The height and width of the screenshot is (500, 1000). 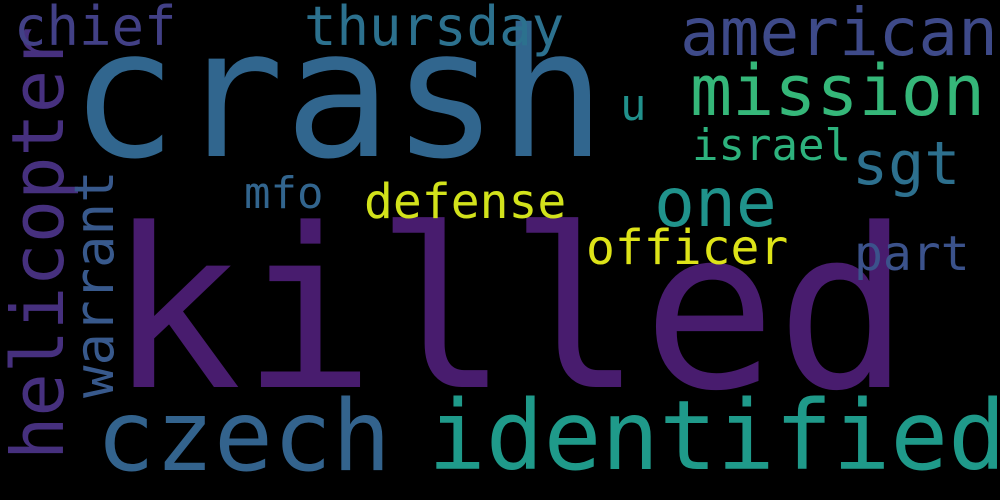 I want to click on word-chief: chief, so click(x=95, y=29).